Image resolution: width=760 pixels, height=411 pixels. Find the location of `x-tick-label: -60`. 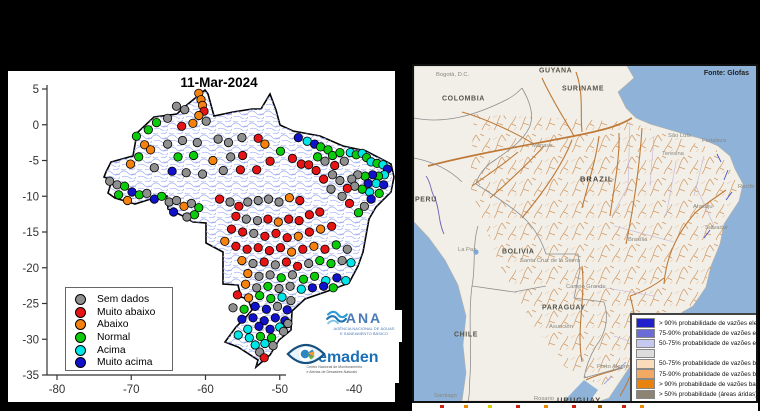

x-tick-label: -60 is located at coordinates (205, 390).